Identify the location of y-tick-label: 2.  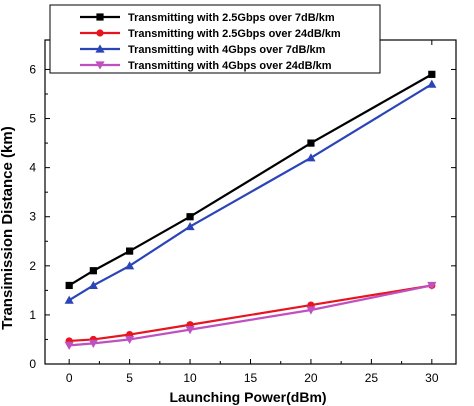
(32, 266).